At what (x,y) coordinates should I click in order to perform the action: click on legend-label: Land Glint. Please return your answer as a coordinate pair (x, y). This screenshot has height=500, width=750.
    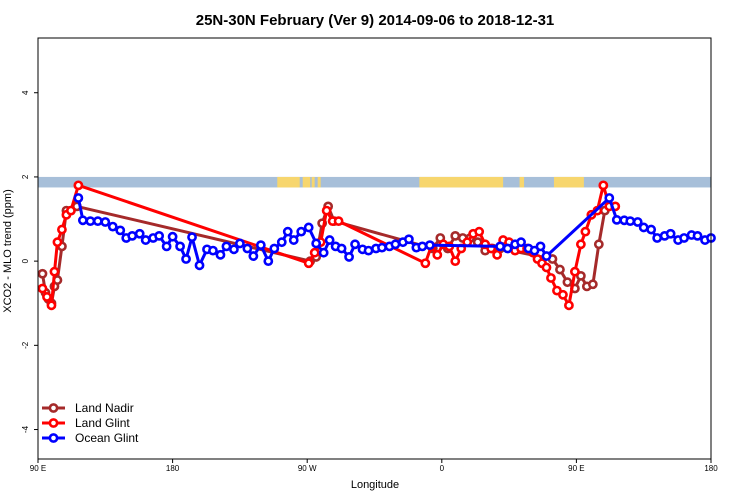
    Looking at the image, I should click on (102, 423).